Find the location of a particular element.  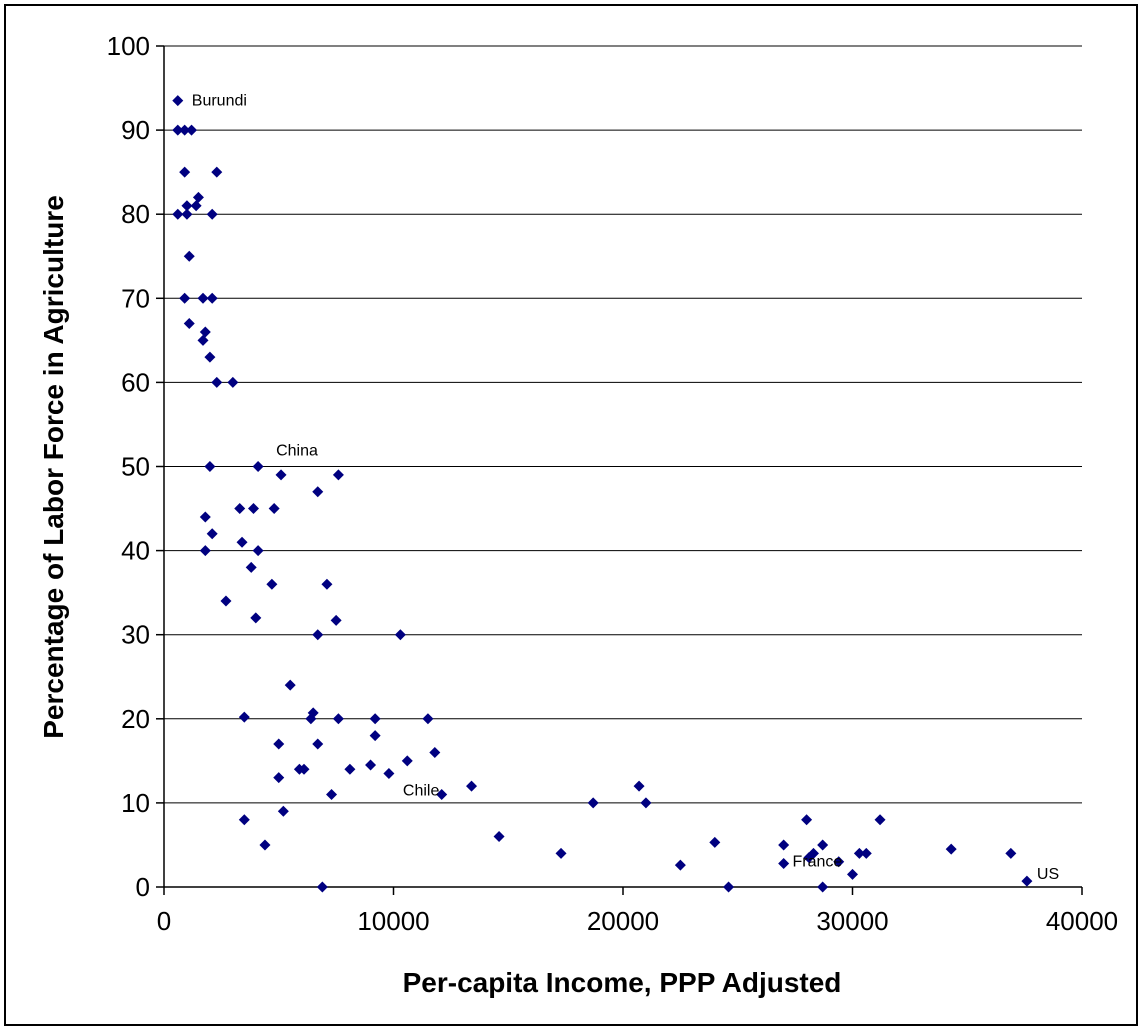

y-tick-label: 100 is located at coordinates (128, 46).